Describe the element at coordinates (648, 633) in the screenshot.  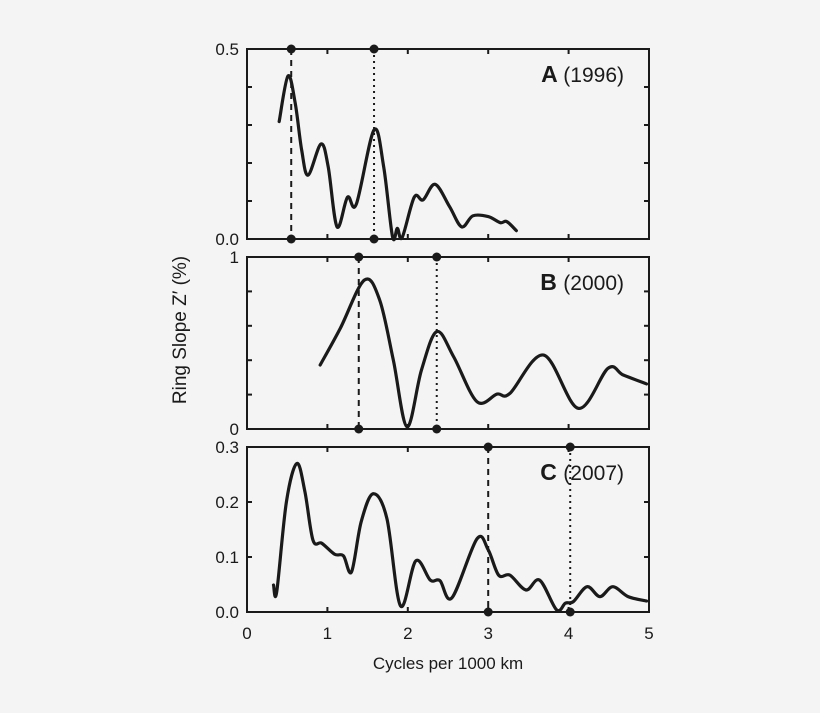
I see `x-tick-label: 5` at that location.